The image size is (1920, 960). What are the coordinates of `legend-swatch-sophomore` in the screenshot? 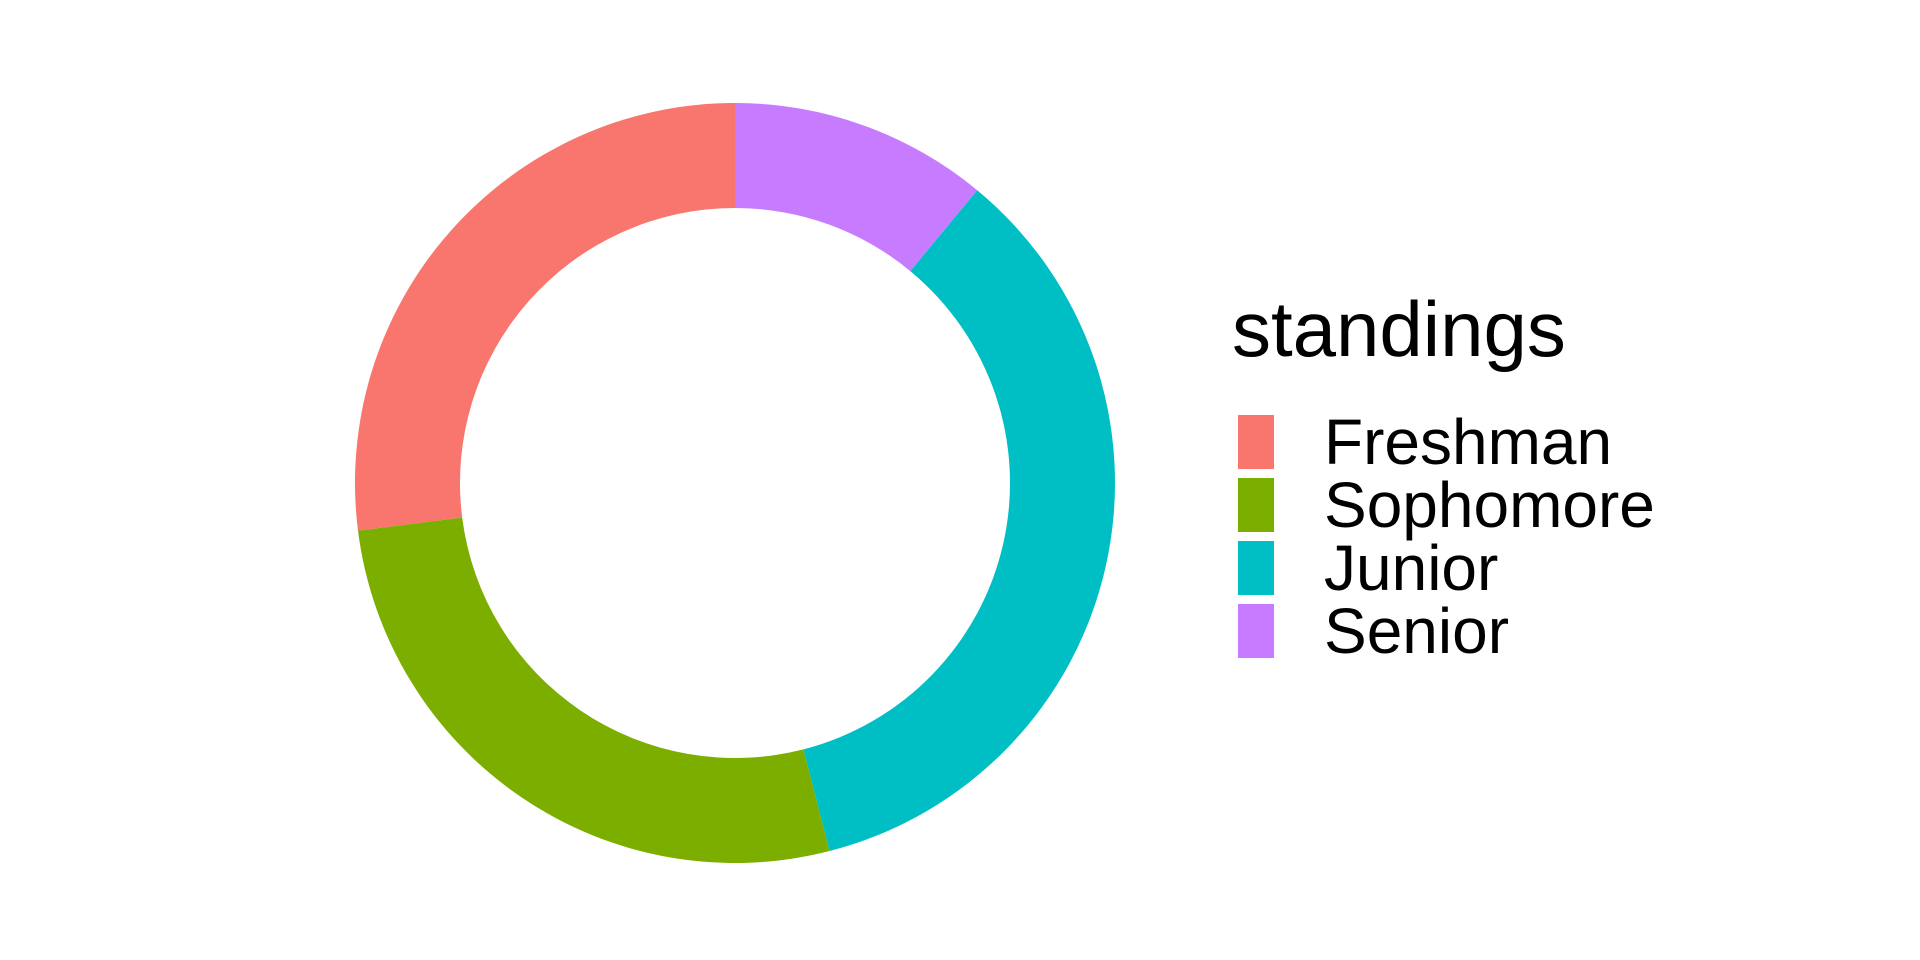 It's located at (1256, 504).